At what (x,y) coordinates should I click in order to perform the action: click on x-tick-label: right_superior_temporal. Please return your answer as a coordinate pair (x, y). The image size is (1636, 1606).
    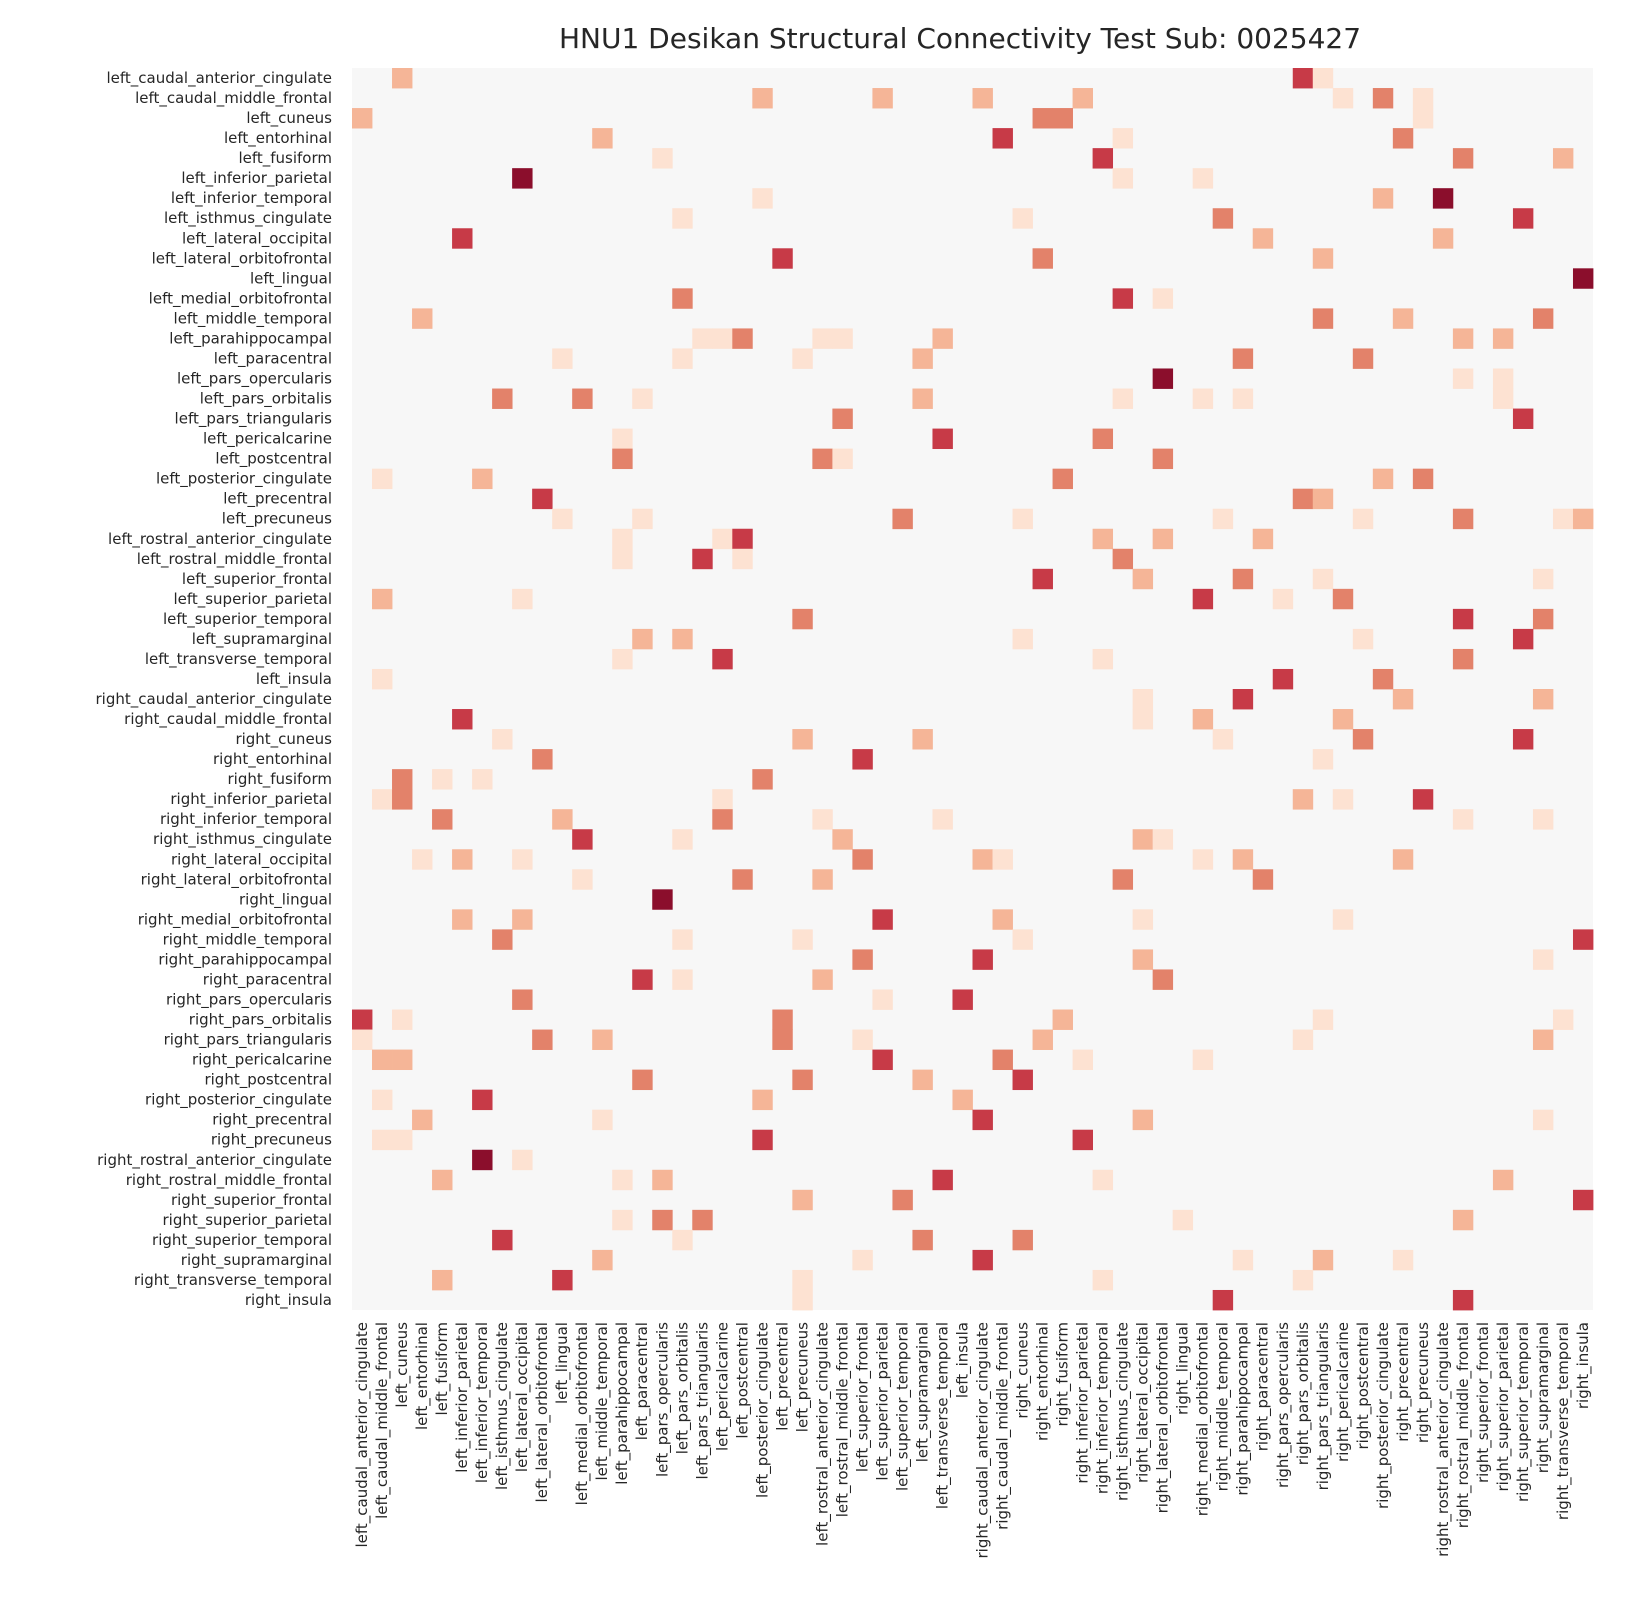
    Looking at the image, I should click on (1523, 1412).